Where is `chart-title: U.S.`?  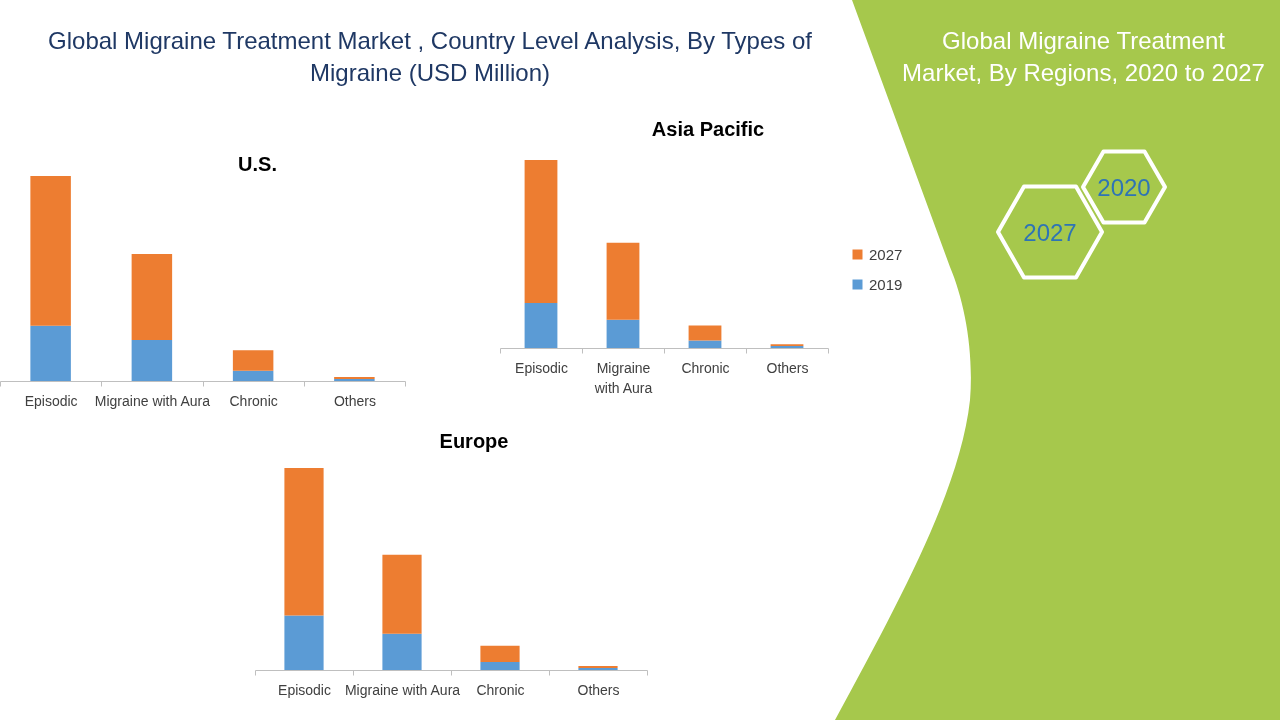 chart-title: U.S. is located at coordinates (257, 164).